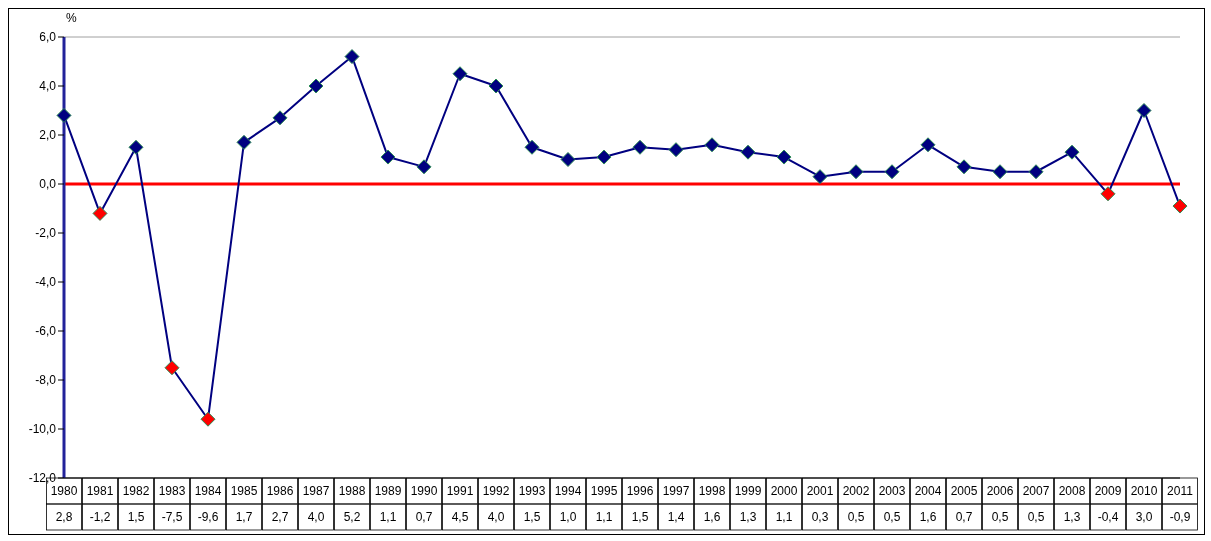  I want to click on y-axis-title: %, so click(71, 18).